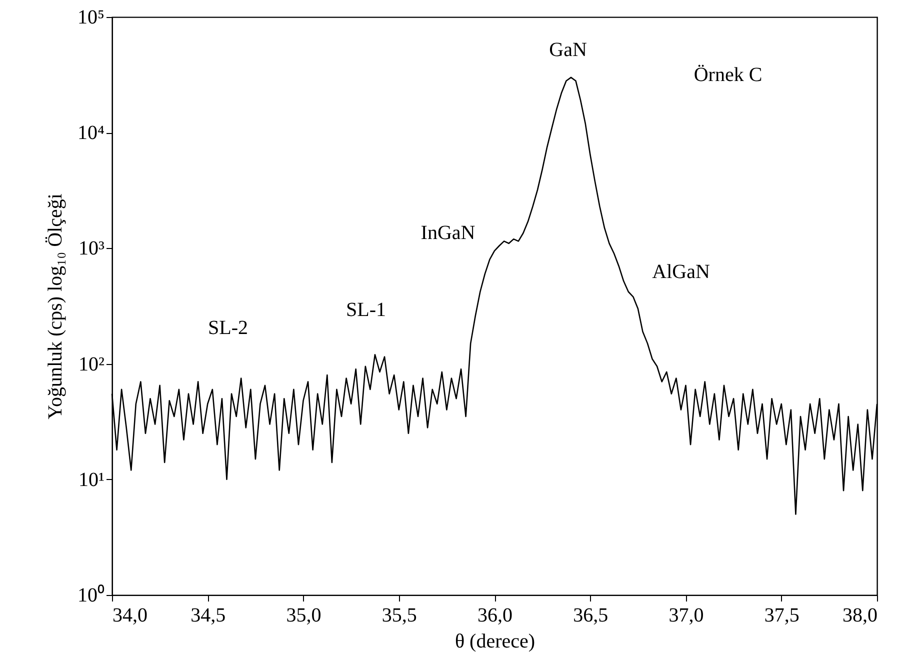 The width and height of the screenshot is (899, 657). I want to click on annotation: SL-1, so click(366, 310).